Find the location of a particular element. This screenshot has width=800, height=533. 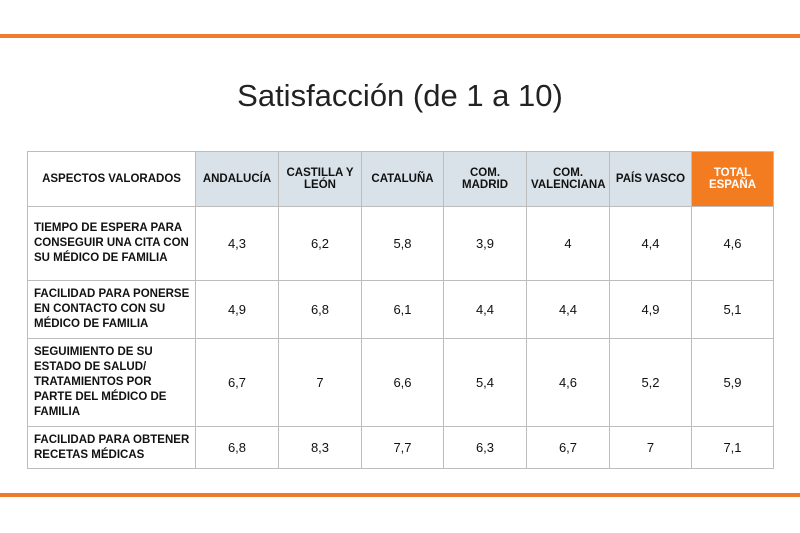

value-cell: 6,3 is located at coordinates (485, 447).